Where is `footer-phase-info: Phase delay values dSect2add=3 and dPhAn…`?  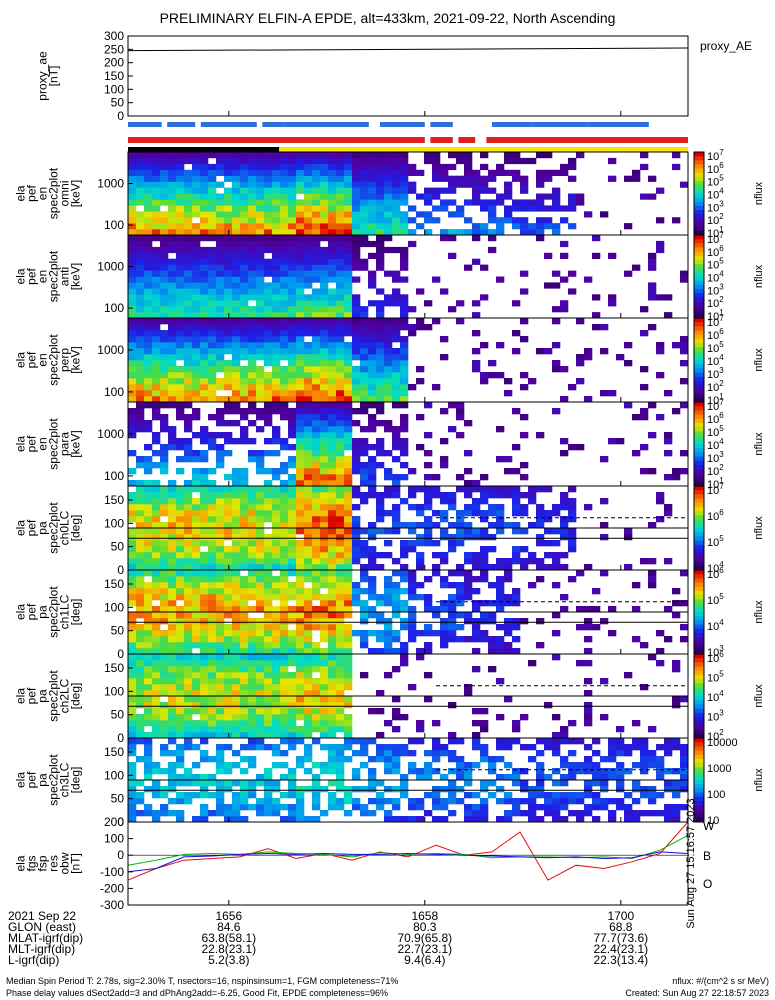
footer-phase-info: Phase delay values dSect2add=3 and dPhAn… is located at coordinates (197, 993).